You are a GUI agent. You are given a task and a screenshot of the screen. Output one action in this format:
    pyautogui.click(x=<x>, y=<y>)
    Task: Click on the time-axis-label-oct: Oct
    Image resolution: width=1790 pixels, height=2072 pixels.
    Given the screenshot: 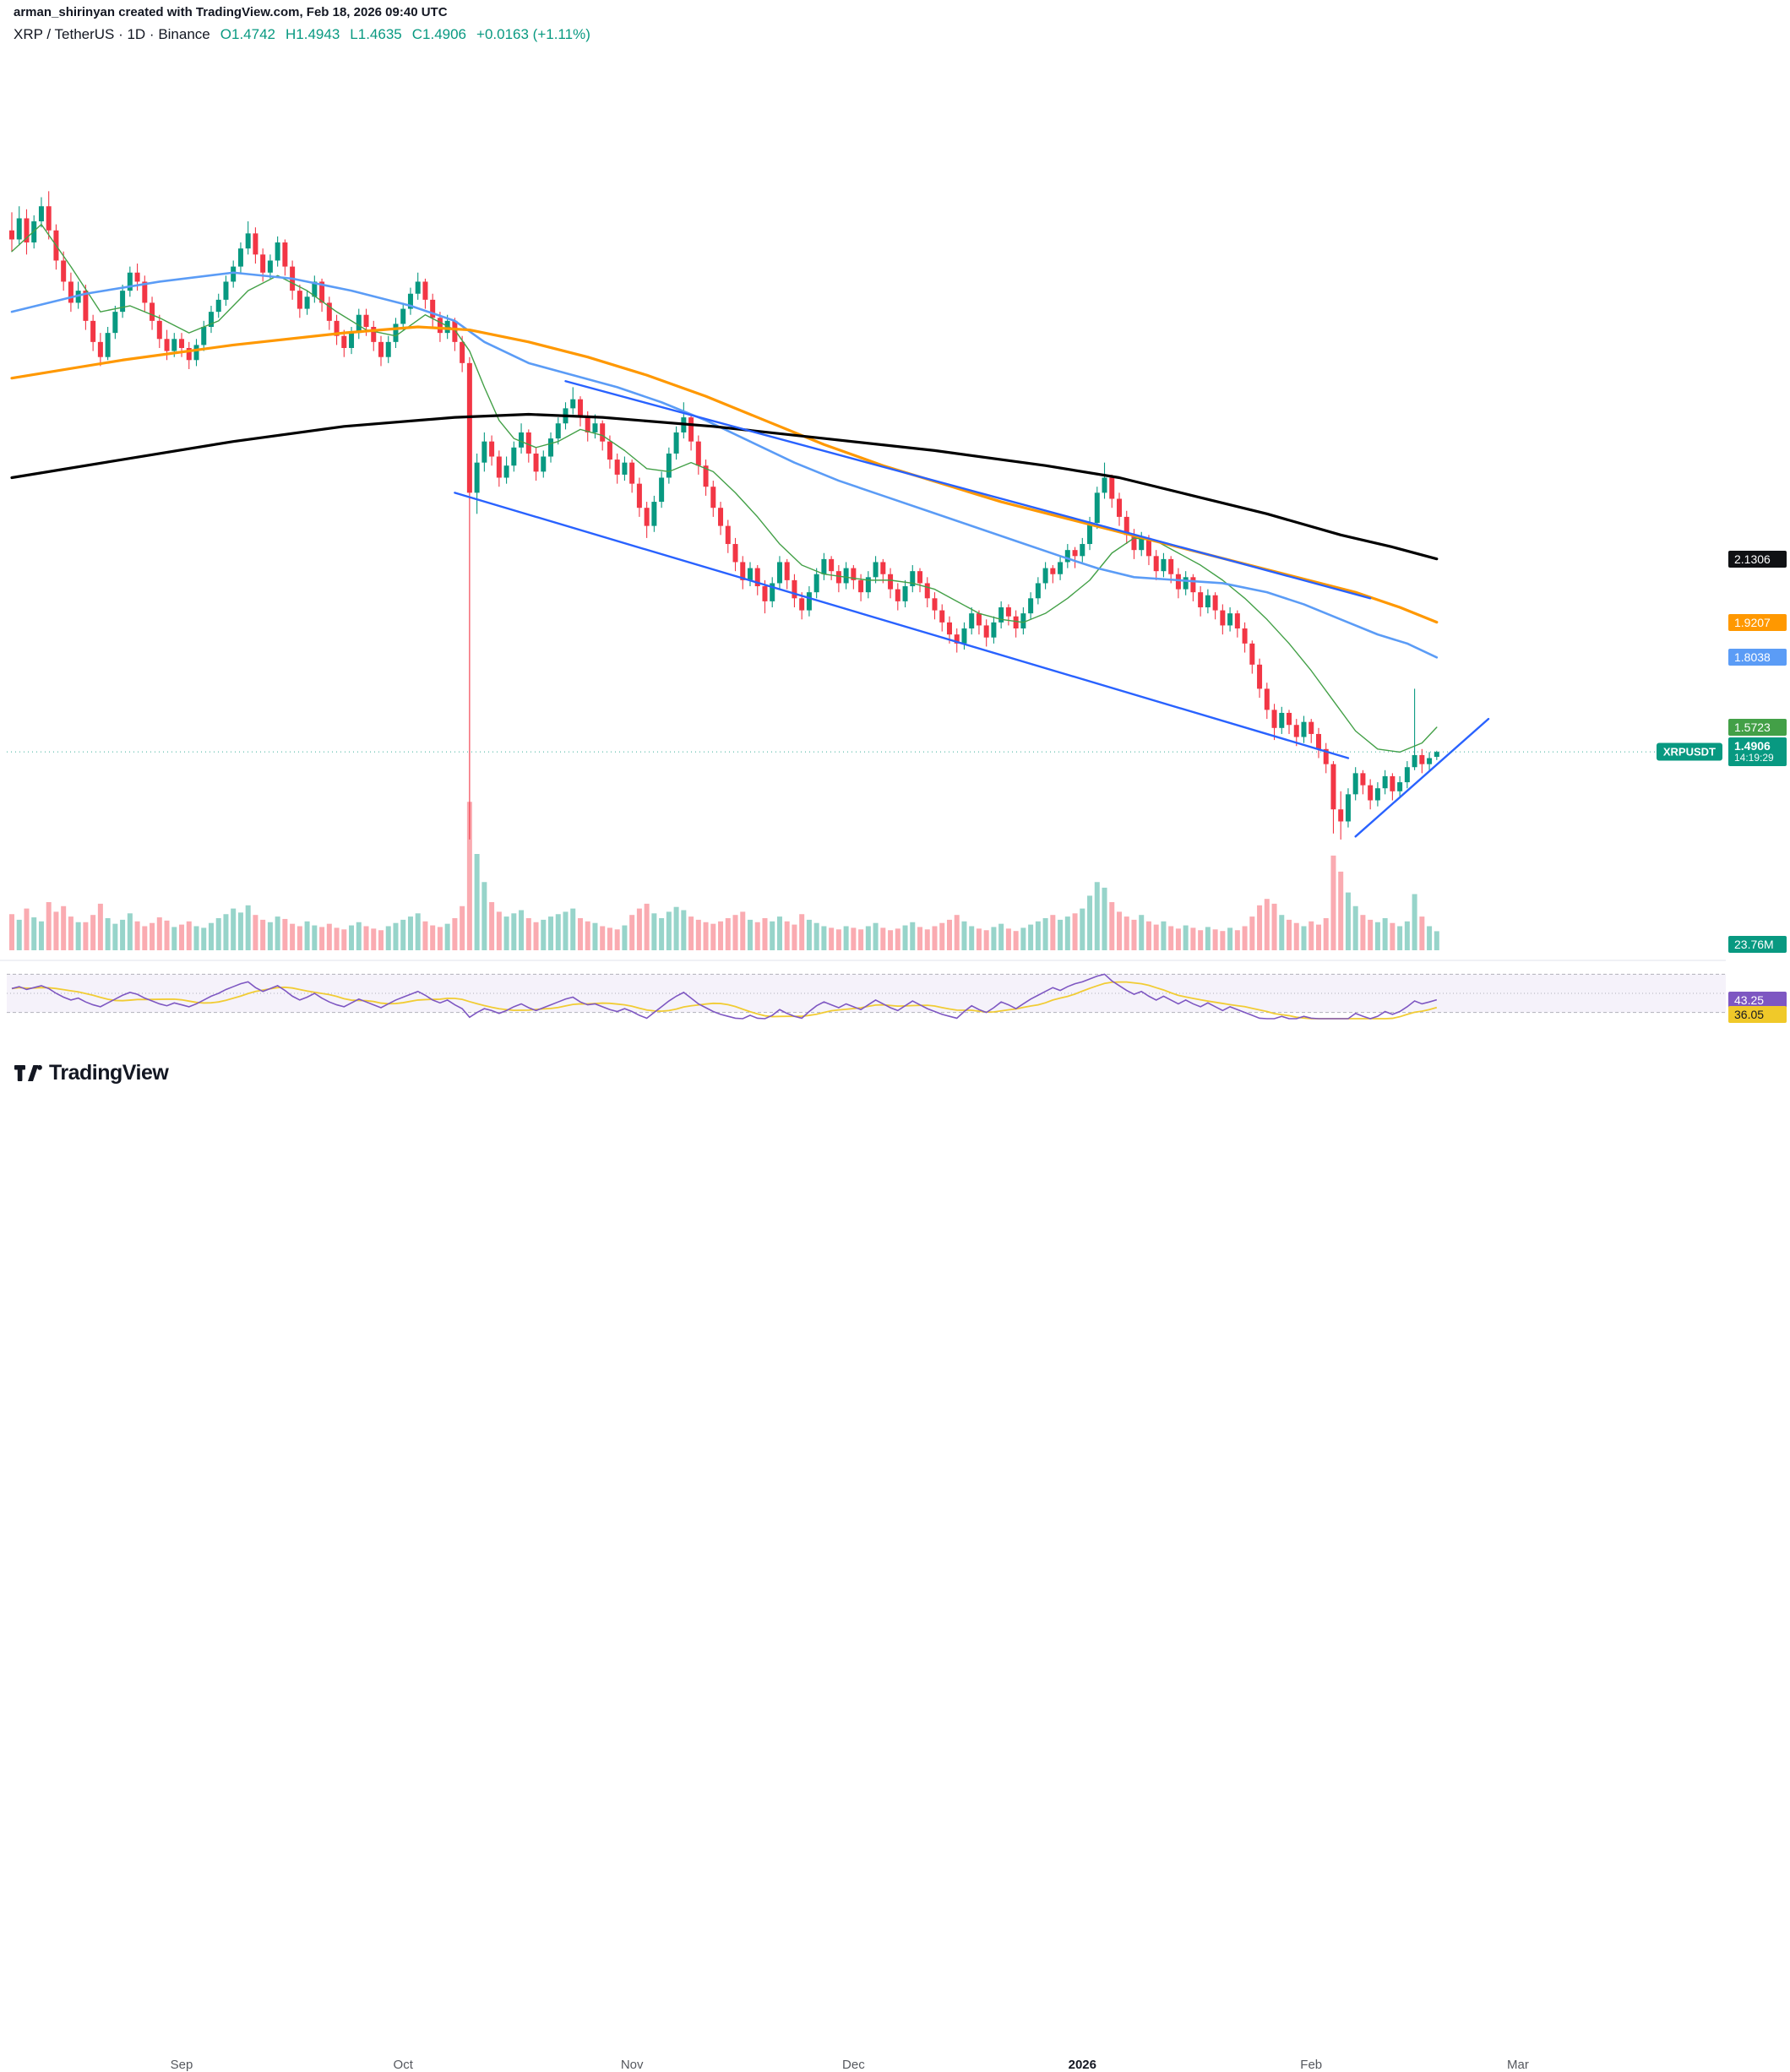 What is the action you would take?
    pyautogui.click(x=403, y=2065)
    